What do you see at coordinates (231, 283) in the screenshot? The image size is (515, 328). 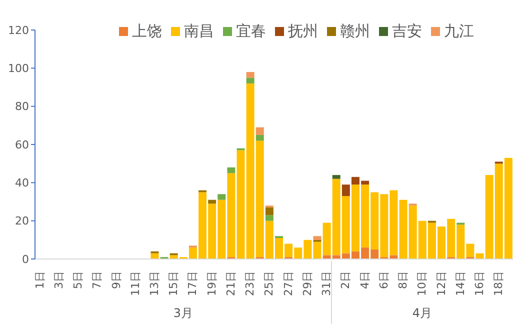 I see `x-tick-label: 21日` at bounding box center [231, 283].